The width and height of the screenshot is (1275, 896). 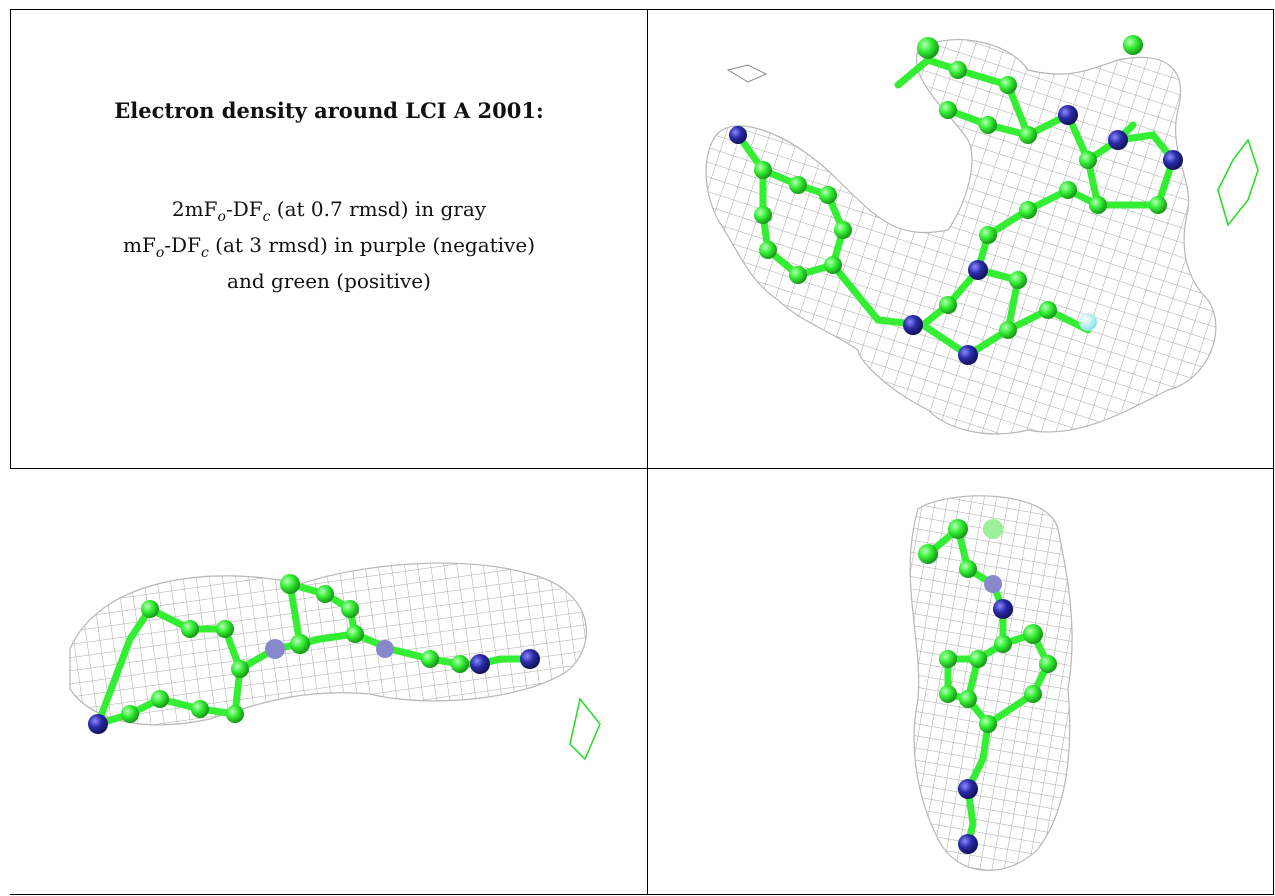 I want to click on caption-line-1: 2mFo-DFc (at 0.7 rmsd) in gray, so click(x=329, y=211).